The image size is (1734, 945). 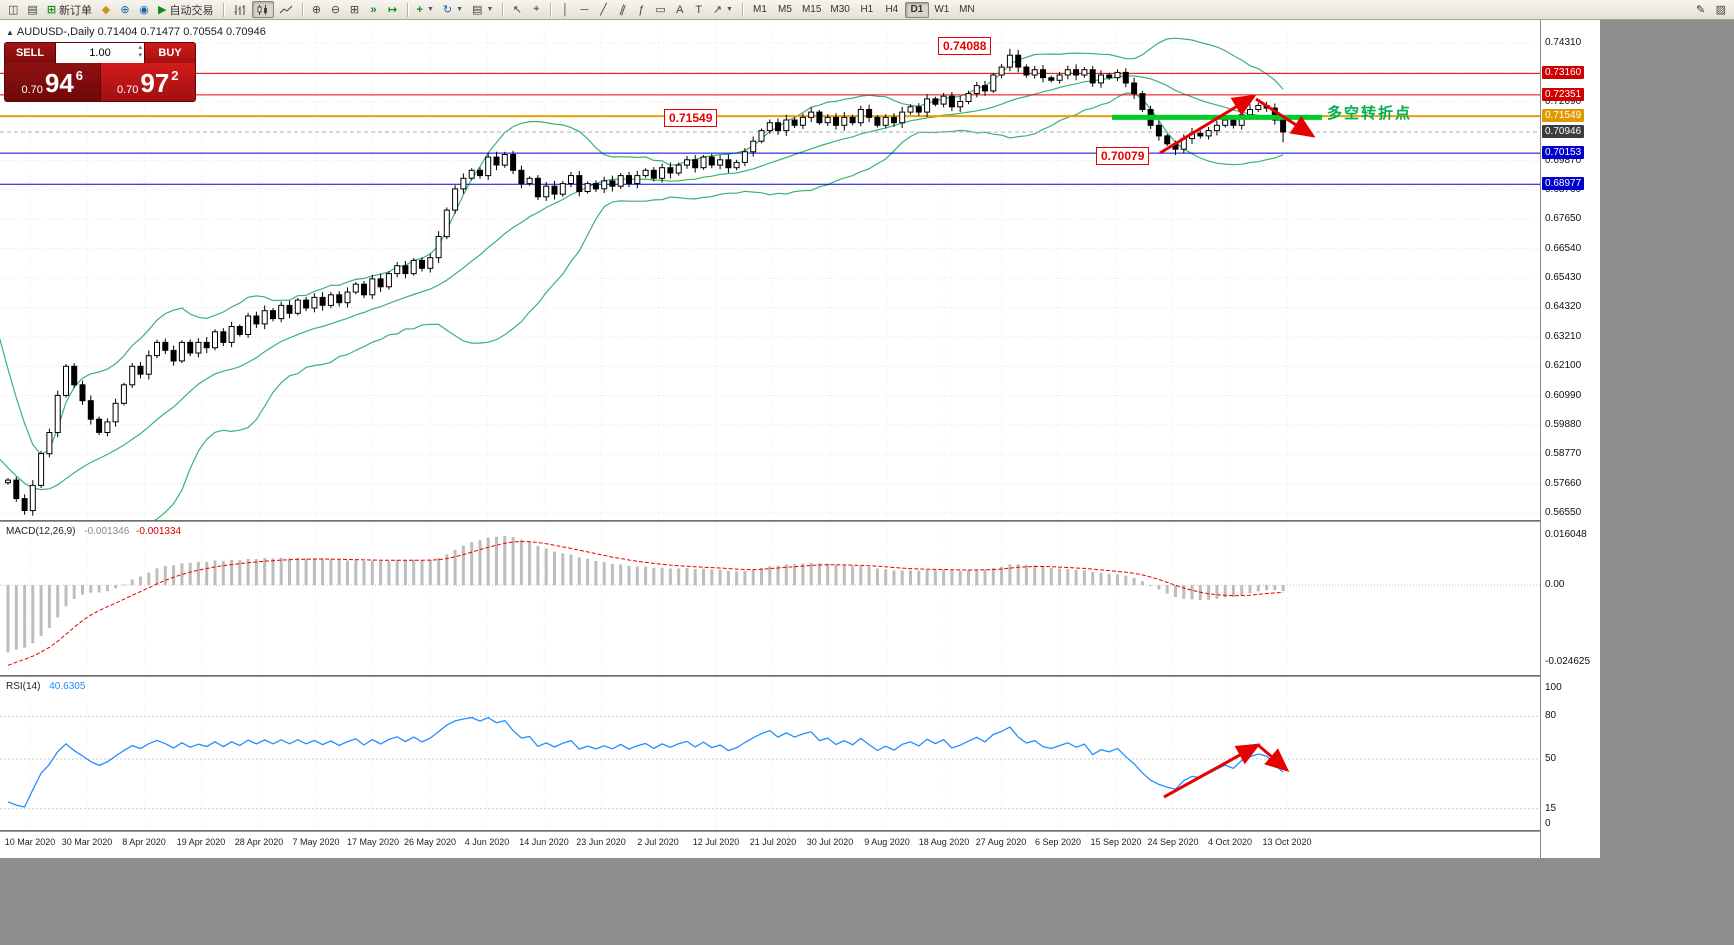 What do you see at coordinates (185, 9) in the screenshot?
I see `auto-trading-button: ▶ 自动交易` at bounding box center [185, 9].